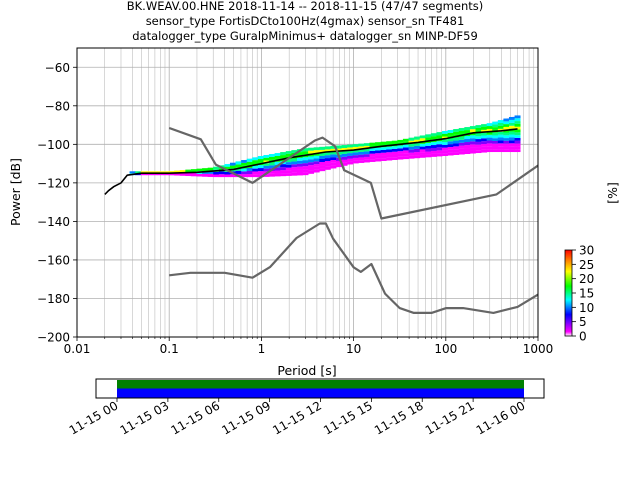 The height and width of the screenshot is (480, 640). What do you see at coordinates (586, 279) in the screenshot?
I see `colorbar-tick-label: 20` at bounding box center [586, 279].